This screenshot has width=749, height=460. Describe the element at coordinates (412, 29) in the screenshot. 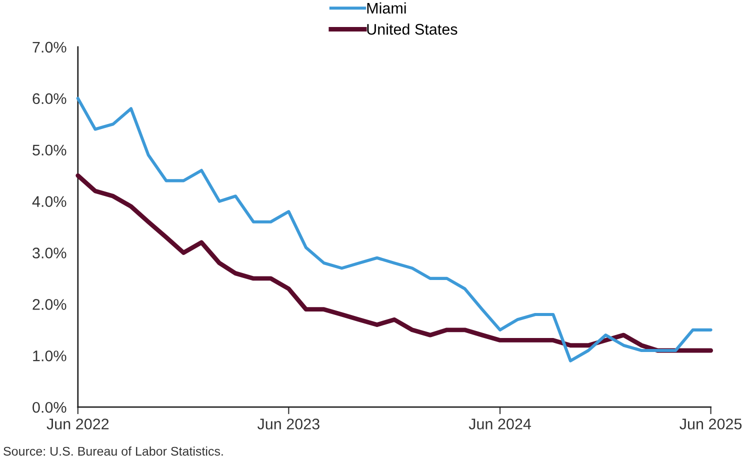

I see `legend-label: United States` at that location.